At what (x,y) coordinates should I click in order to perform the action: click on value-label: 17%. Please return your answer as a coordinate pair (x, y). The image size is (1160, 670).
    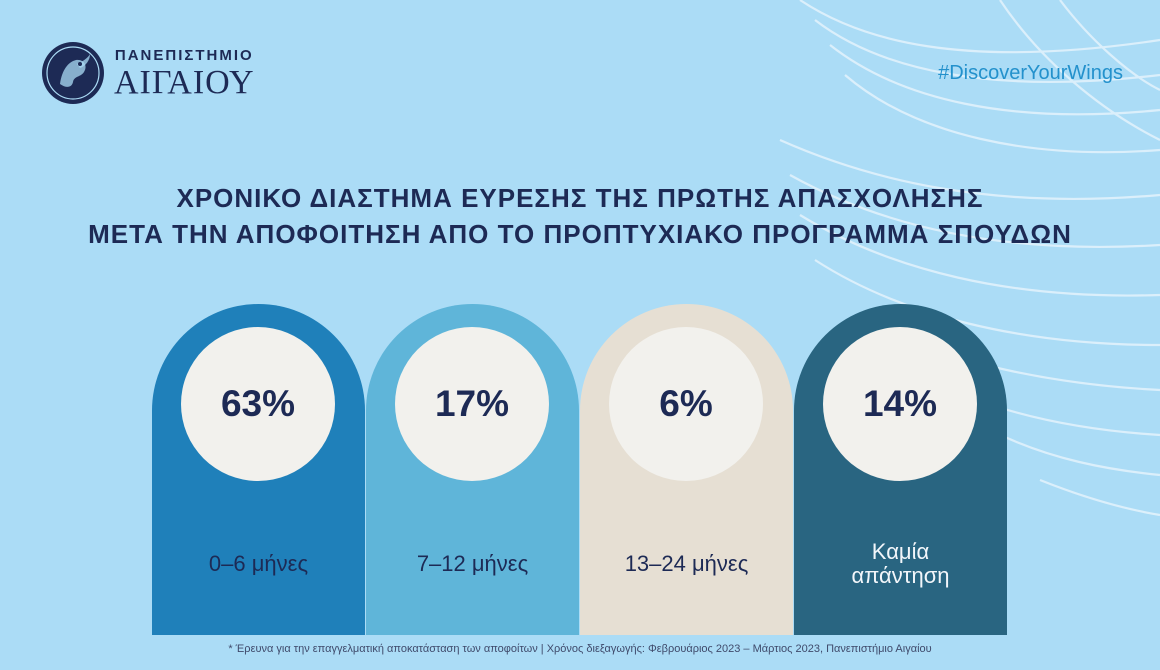
    Looking at the image, I should click on (472, 403).